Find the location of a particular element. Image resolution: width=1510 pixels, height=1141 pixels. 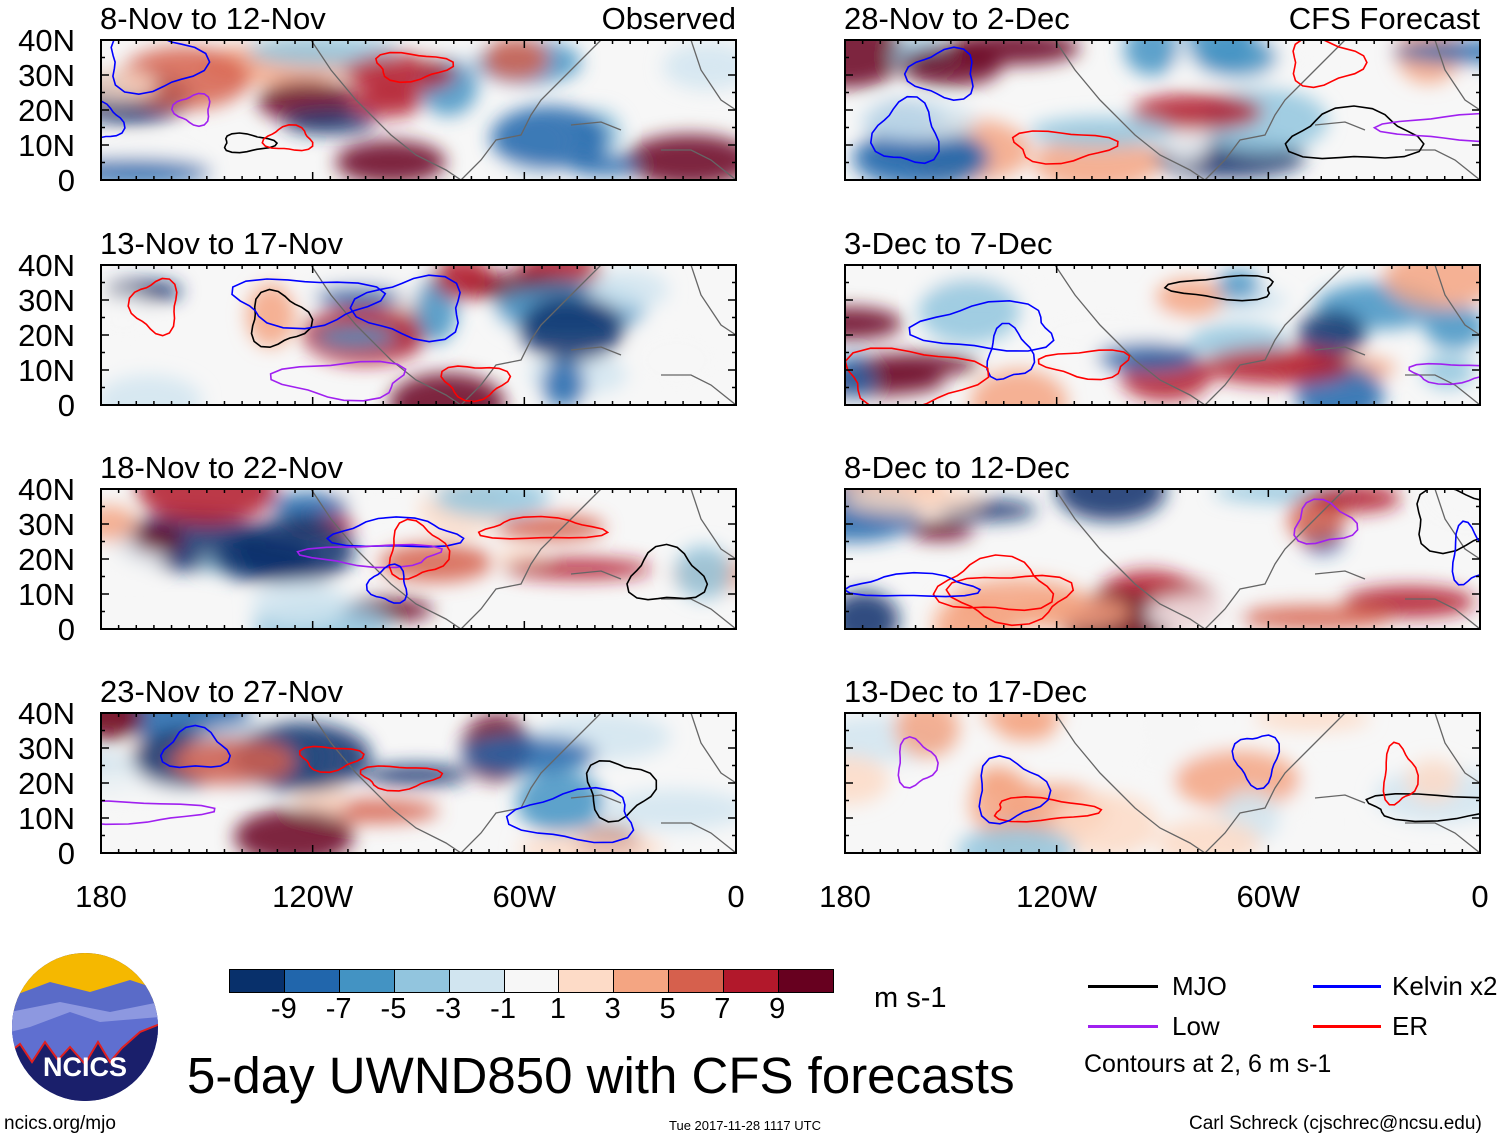

colorbar-tick-label: 7 is located at coordinates (722, 1009).